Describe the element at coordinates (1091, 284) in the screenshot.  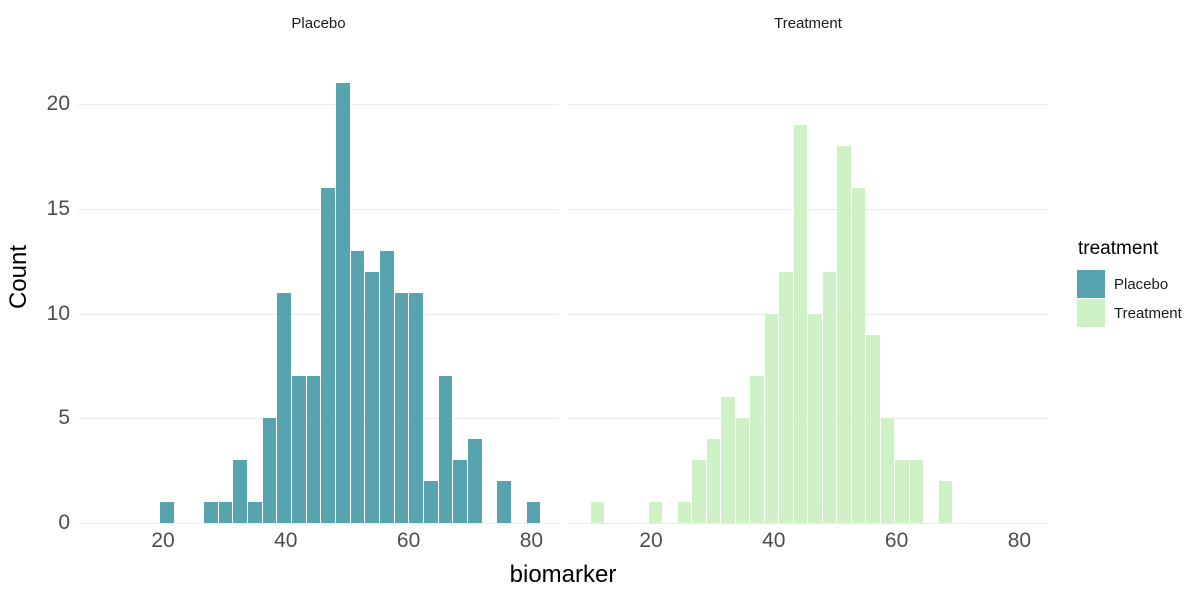
I see `legend-swatch-placebo` at that location.